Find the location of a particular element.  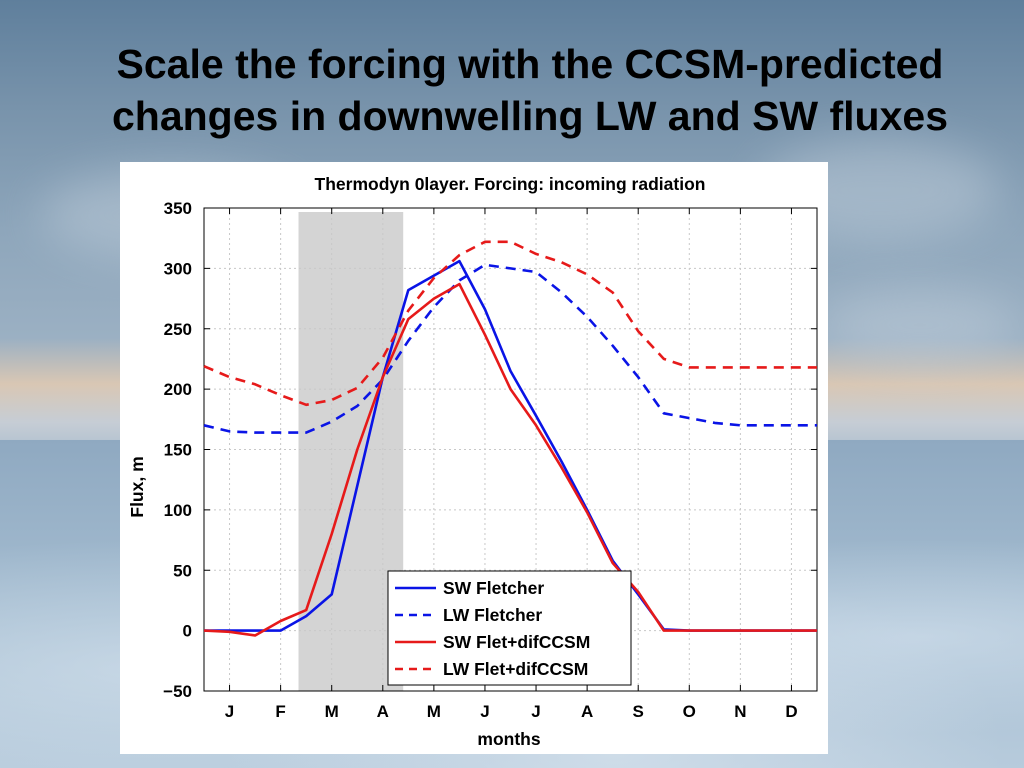

legend-label: SW Fletcher is located at coordinates (493, 588).